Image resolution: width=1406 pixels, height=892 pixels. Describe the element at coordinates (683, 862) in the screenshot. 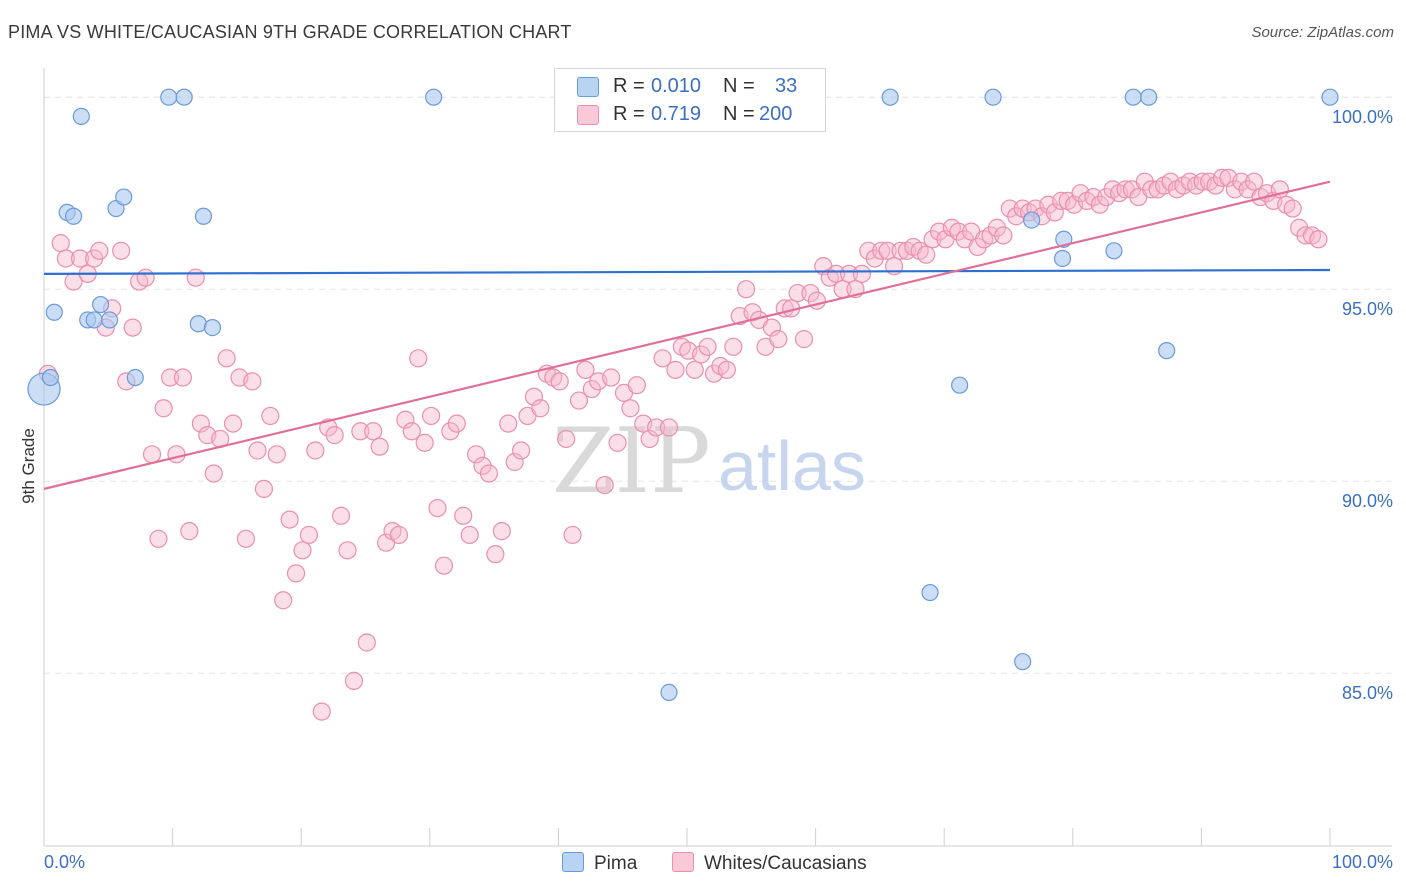

I see `whites-swatch` at that location.